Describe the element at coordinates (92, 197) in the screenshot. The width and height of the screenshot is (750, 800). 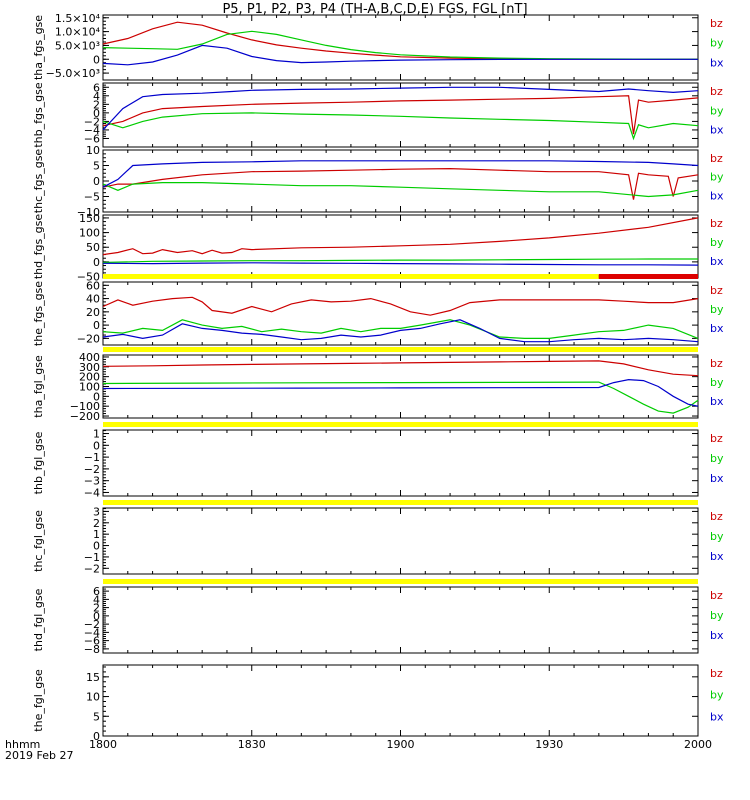
I see `y-tick-label: −5` at that location.